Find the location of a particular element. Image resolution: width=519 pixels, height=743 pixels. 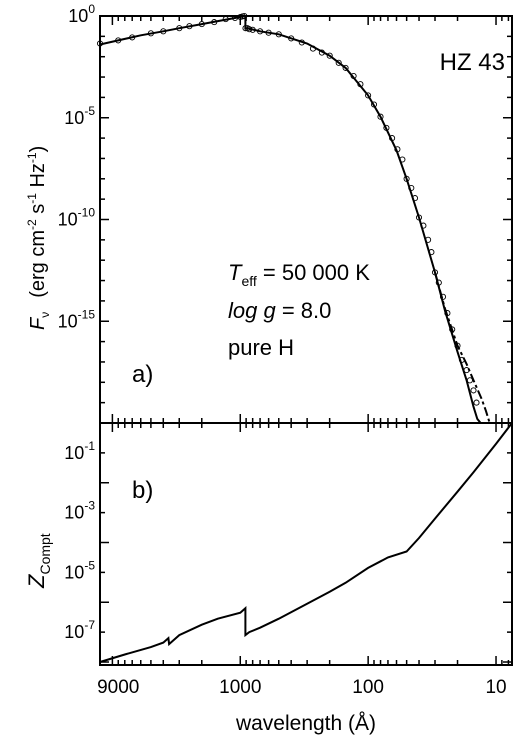

panel-b-xtick-label-3: 10 is located at coordinates (495, 687).